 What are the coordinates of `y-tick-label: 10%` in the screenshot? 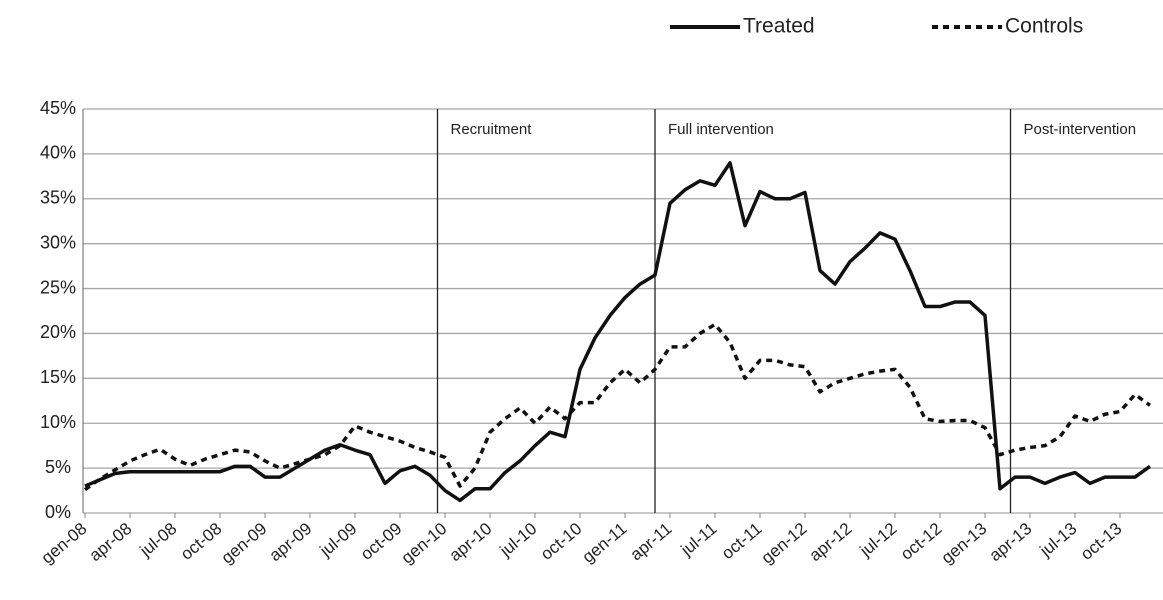 It's located at (58, 422).